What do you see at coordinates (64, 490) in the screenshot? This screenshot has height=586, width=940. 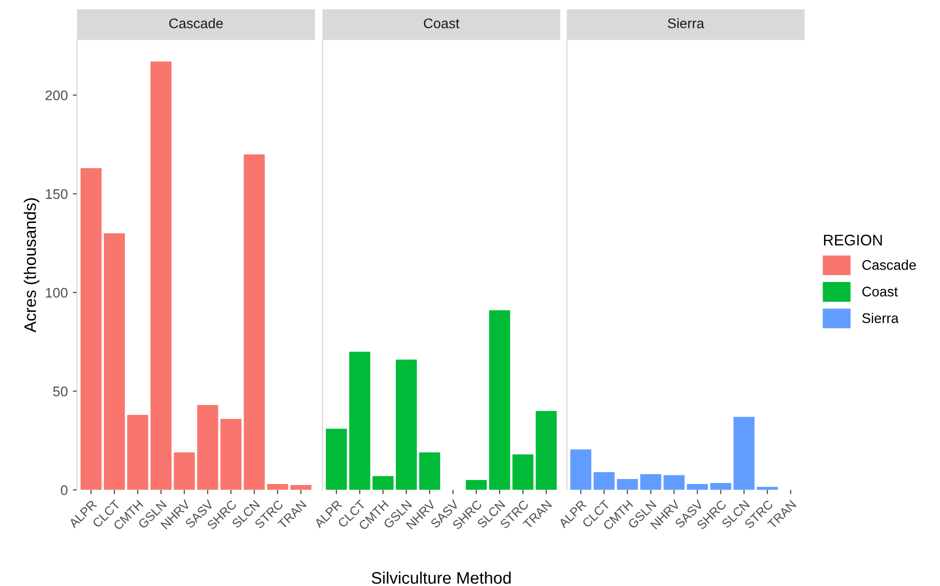 I see `y-tick-label: 0` at bounding box center [64, 490].